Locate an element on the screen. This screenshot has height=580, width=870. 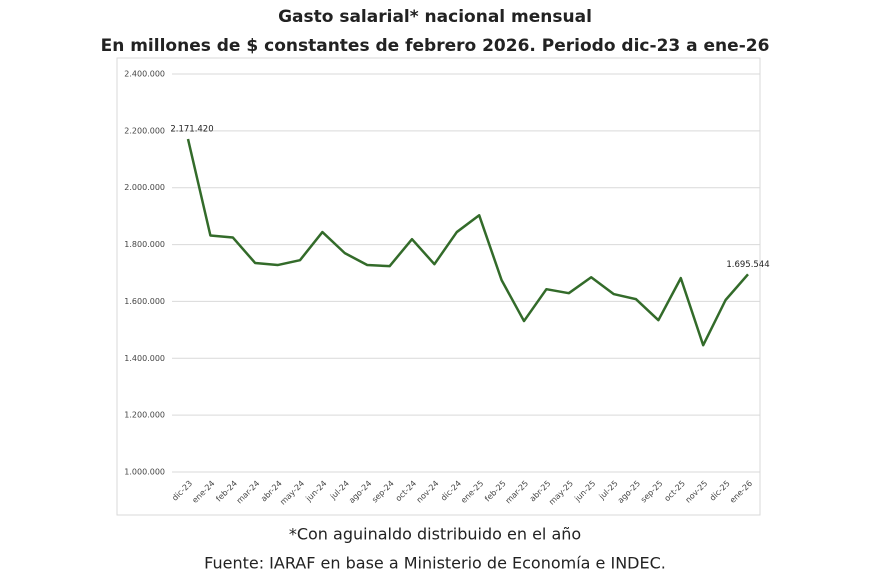
y-tick-label: 2.400.000 is located at coordinates (144, 74).